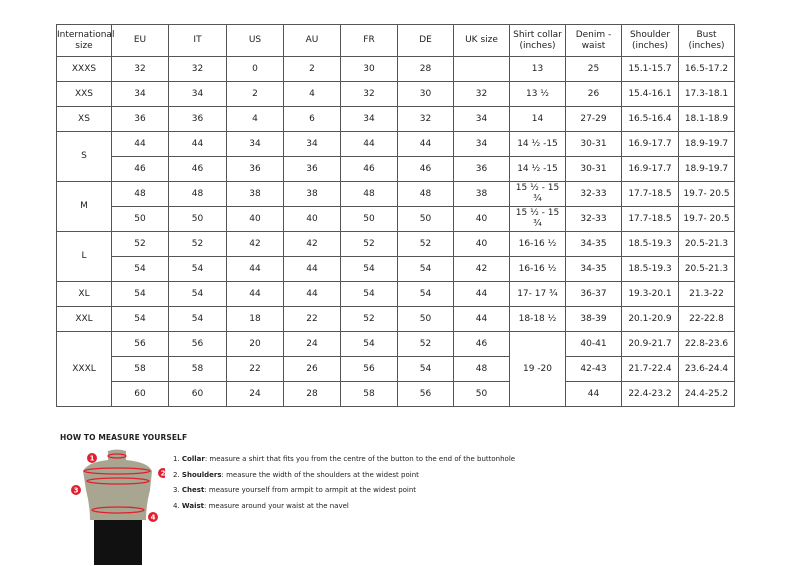  I want to click on marker-4-icon, so click(153, 517).